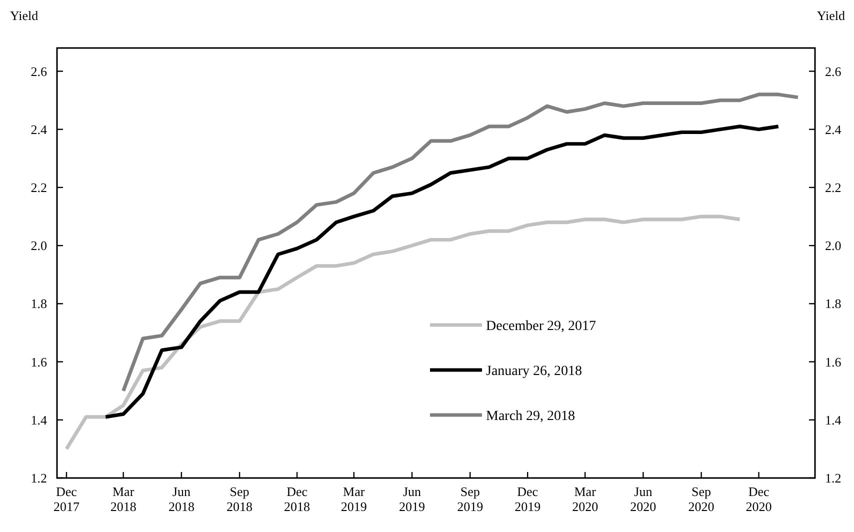 The image size is (854, 532). I want to click on x-tick-label: Dec 2020, so click(759, 499).